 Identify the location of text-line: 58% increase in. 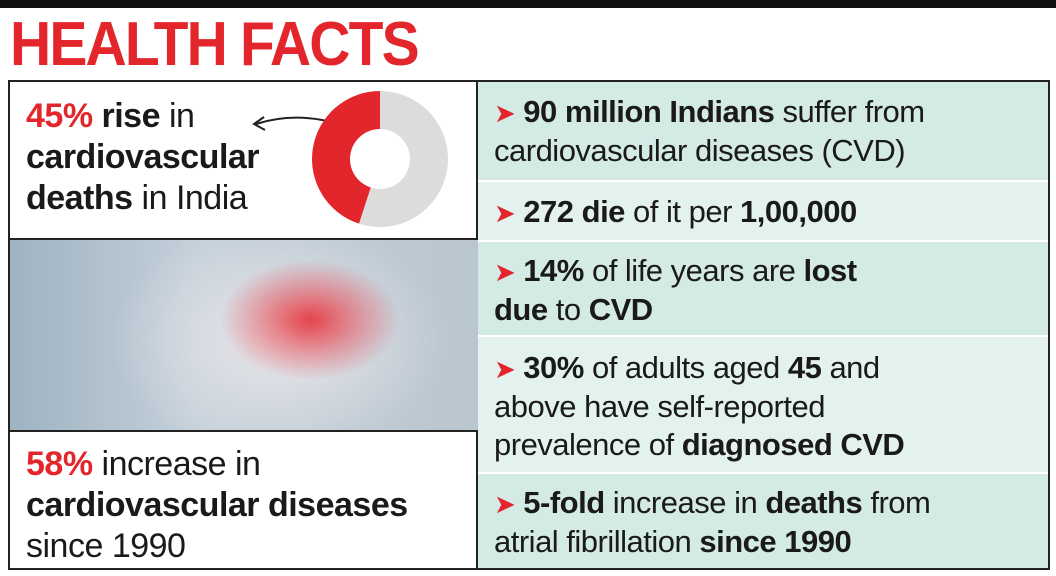
(217, 464).